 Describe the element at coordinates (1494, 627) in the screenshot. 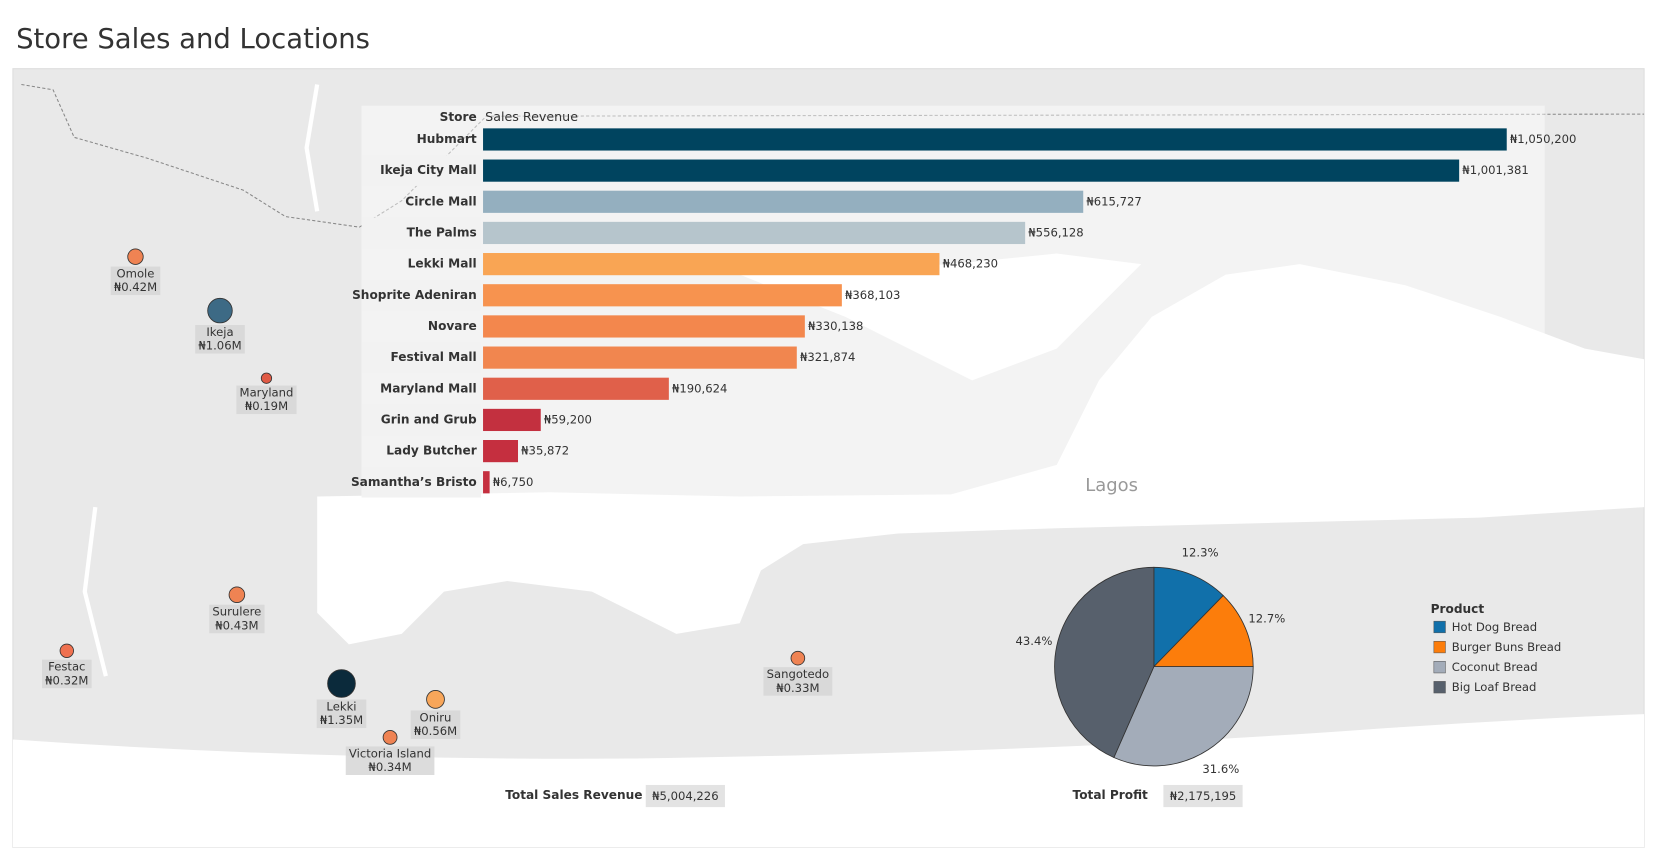

I see `legend-label: Hot Dog Bread` at that location.